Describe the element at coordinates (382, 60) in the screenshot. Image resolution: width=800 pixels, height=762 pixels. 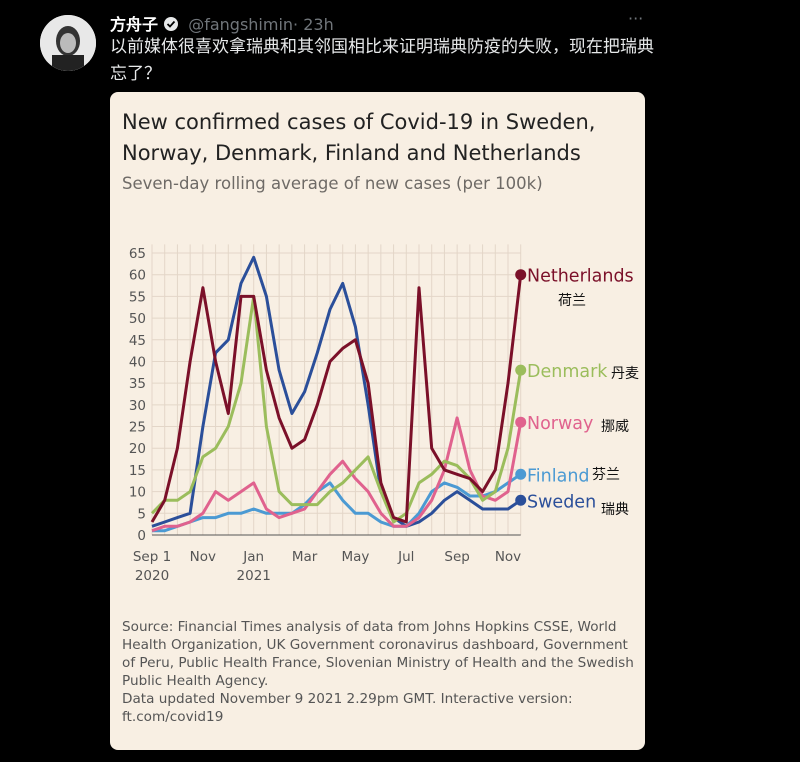
I see `tweet-text: 以前媒体很喜欢拿瑞典和其邻国相比来证明瑞典防疫的失败，现在把瑞典忘了？` at that location.